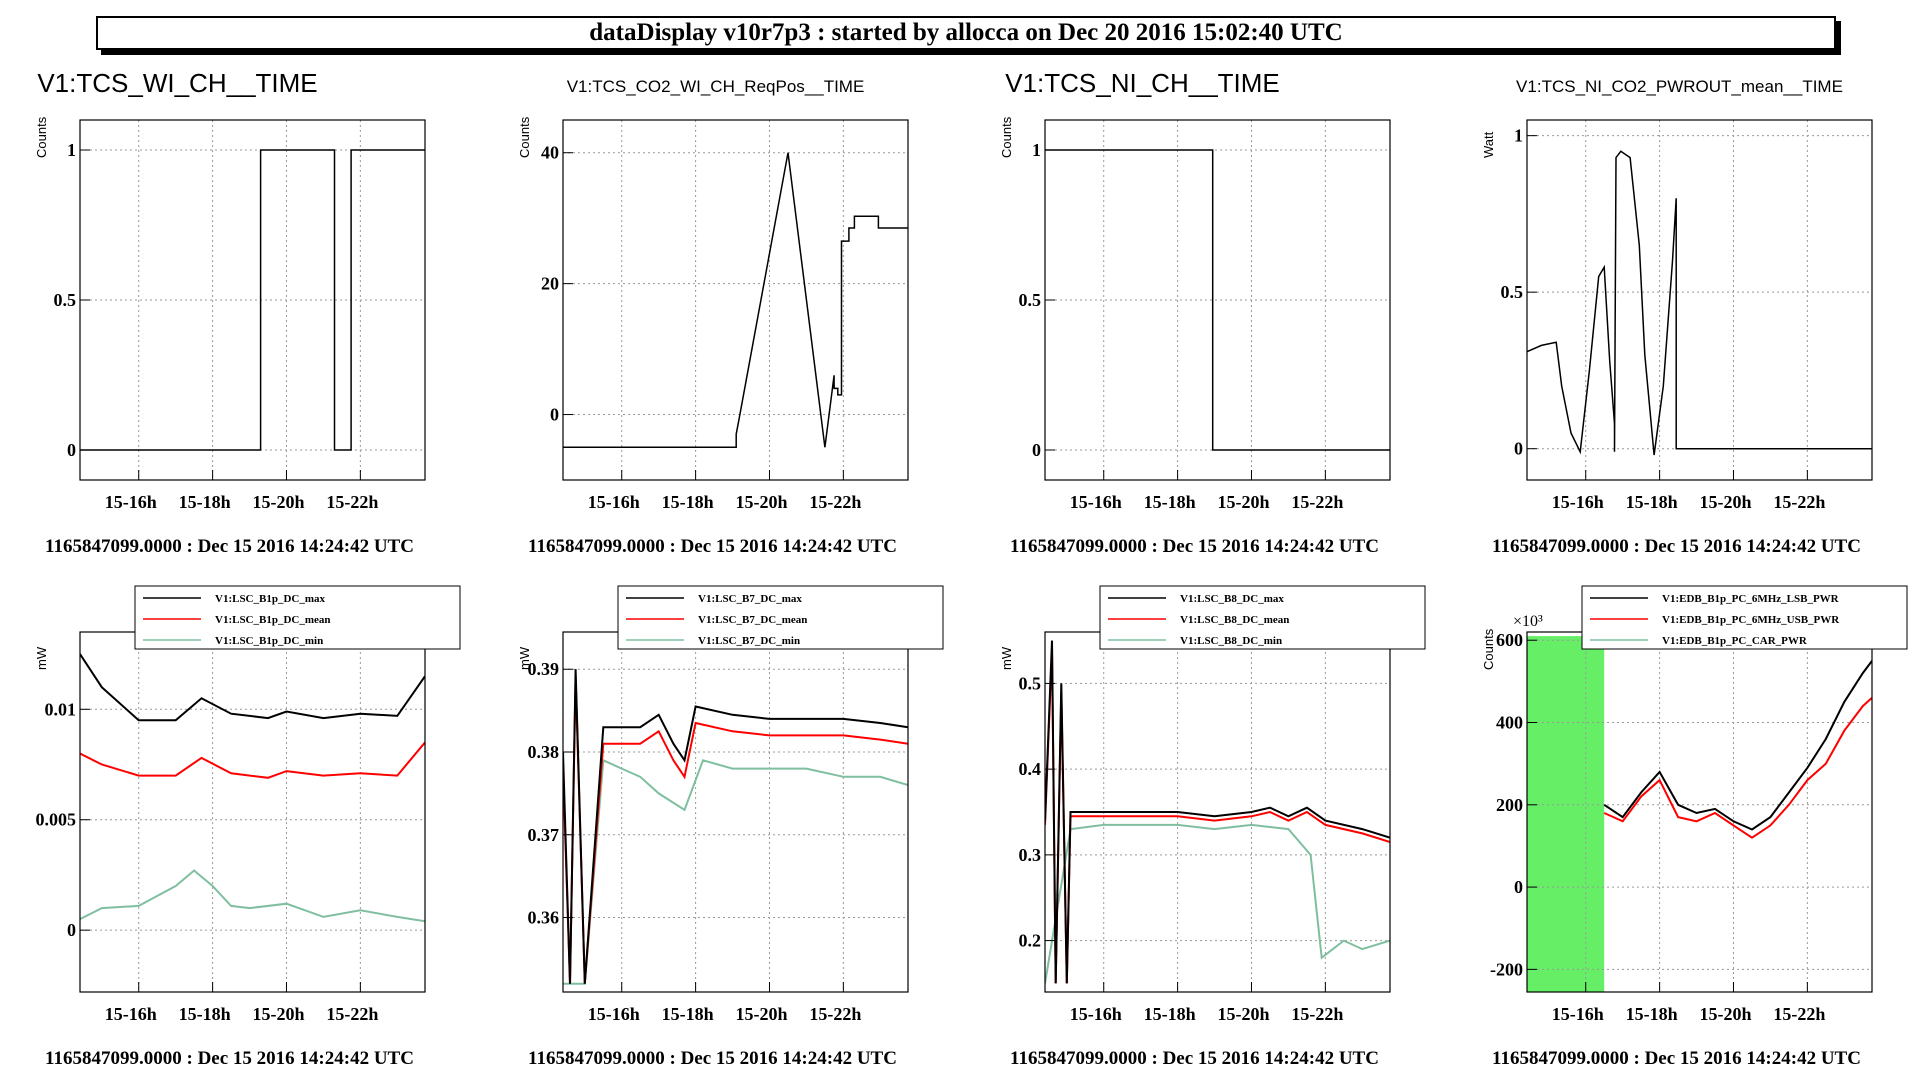 This screenshot has width=1916, height=1081. I want to click on chart-title: V1:TCS_CO2_WI_CH_ReqPos__TIME, so click(716, 86).